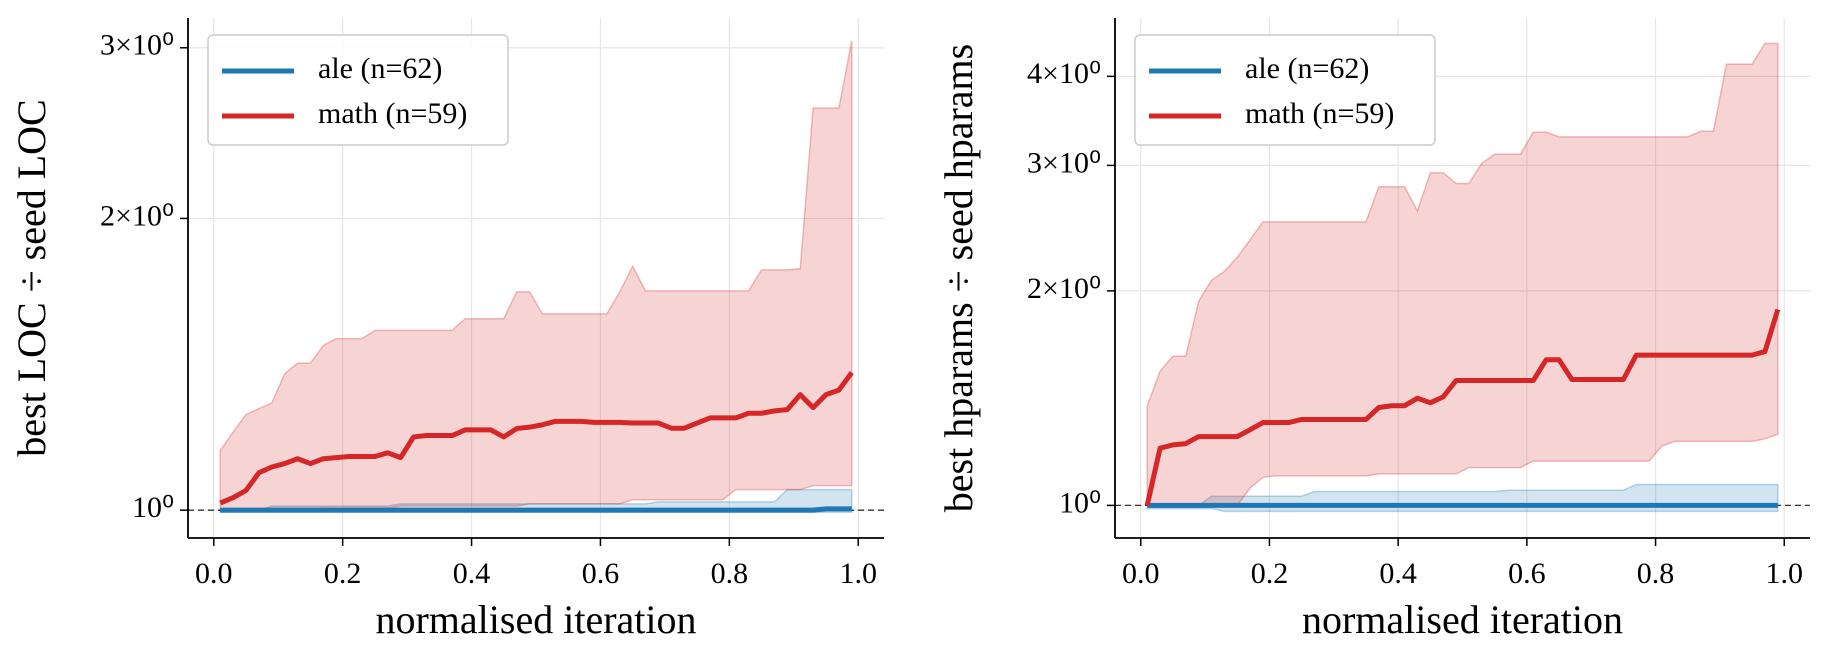 The height and width of the screenshot is (658, 1822). I want to click on y-axis-label: best hparams ÷ seed hparams, so click(958, 278).